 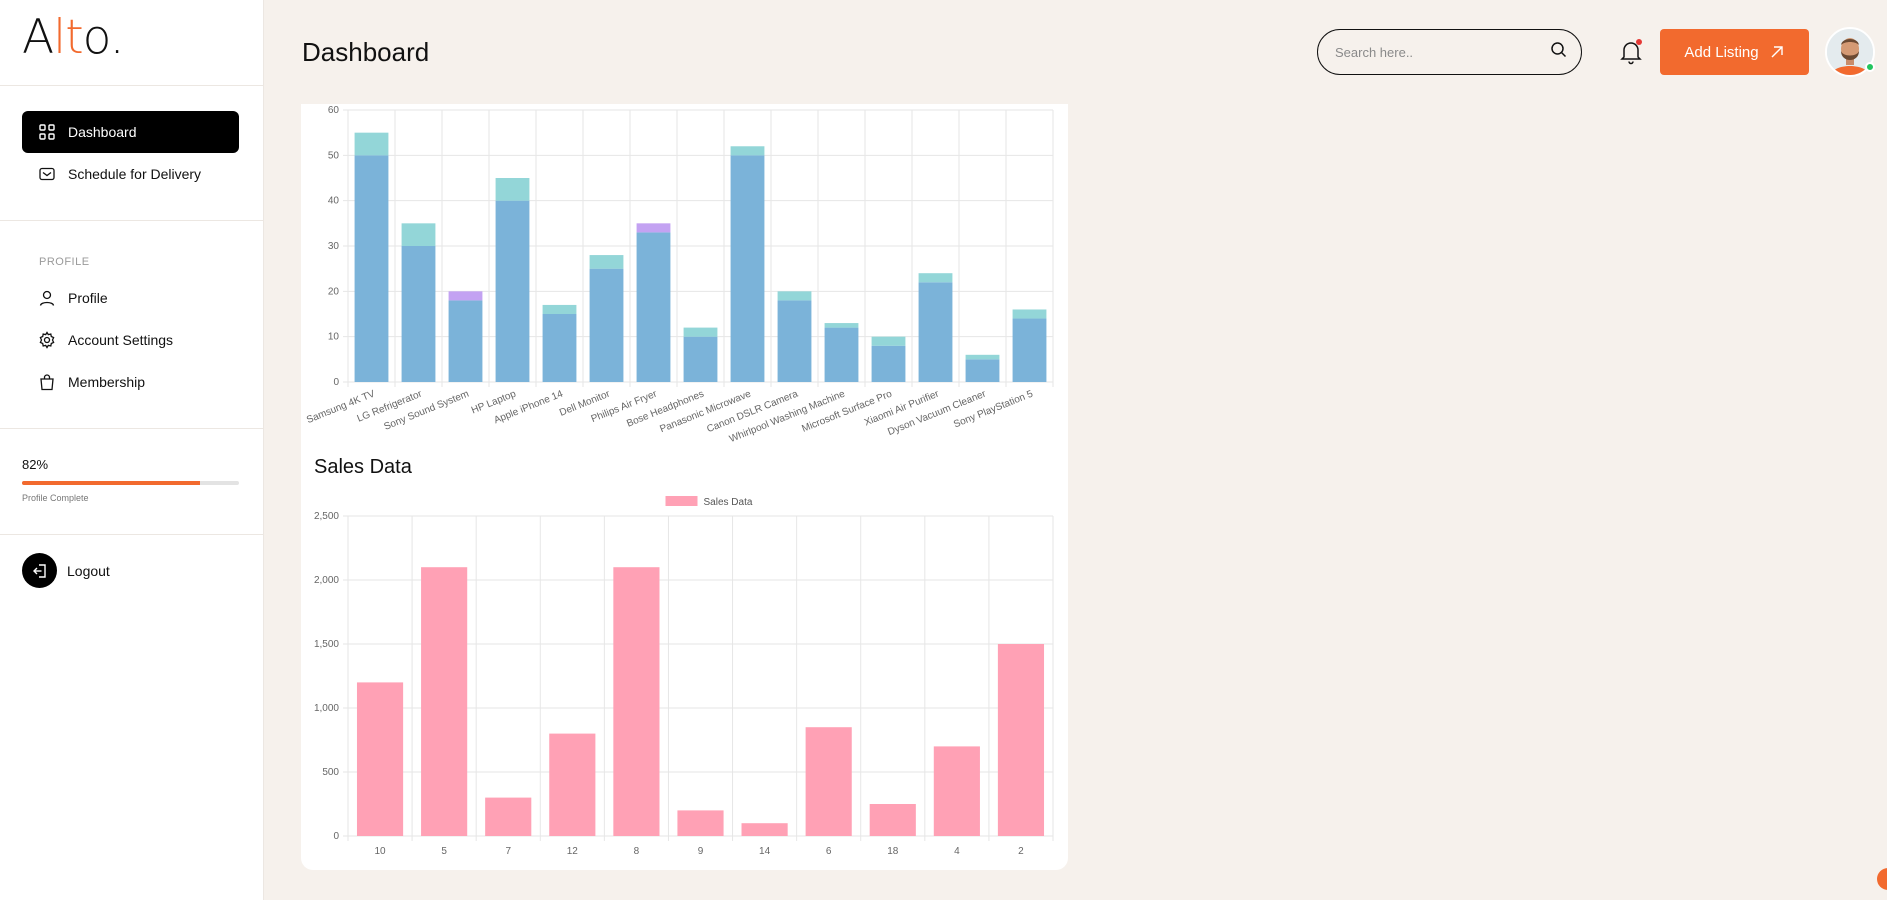 I want to click on nav-item-membership: Membership, so click(x=130, y=382).